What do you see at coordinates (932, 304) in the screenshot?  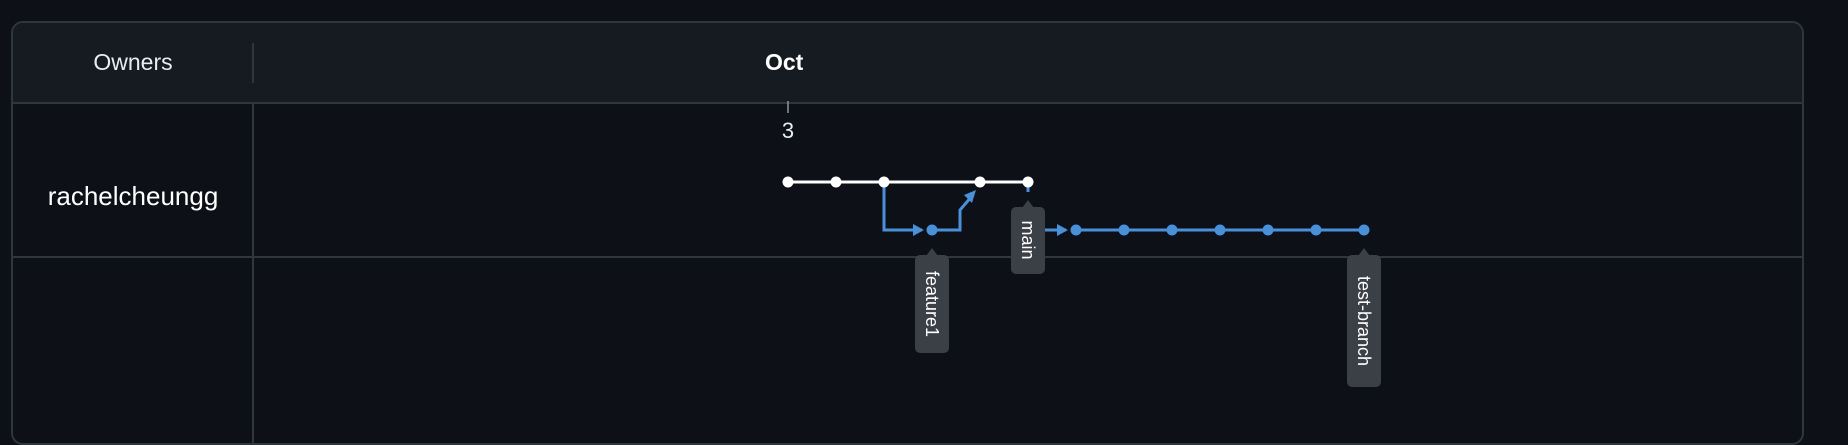 I see `branch-label-feature1-text: feature1` at bounding box center [932, 304].